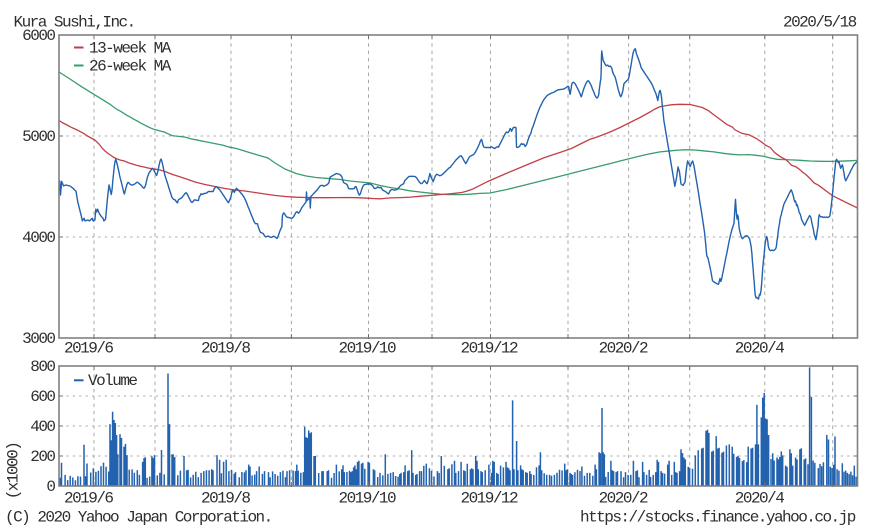  Describe the element at coordinates (42, 367) in the screenshot. I see `svg-text: 800` at that location.